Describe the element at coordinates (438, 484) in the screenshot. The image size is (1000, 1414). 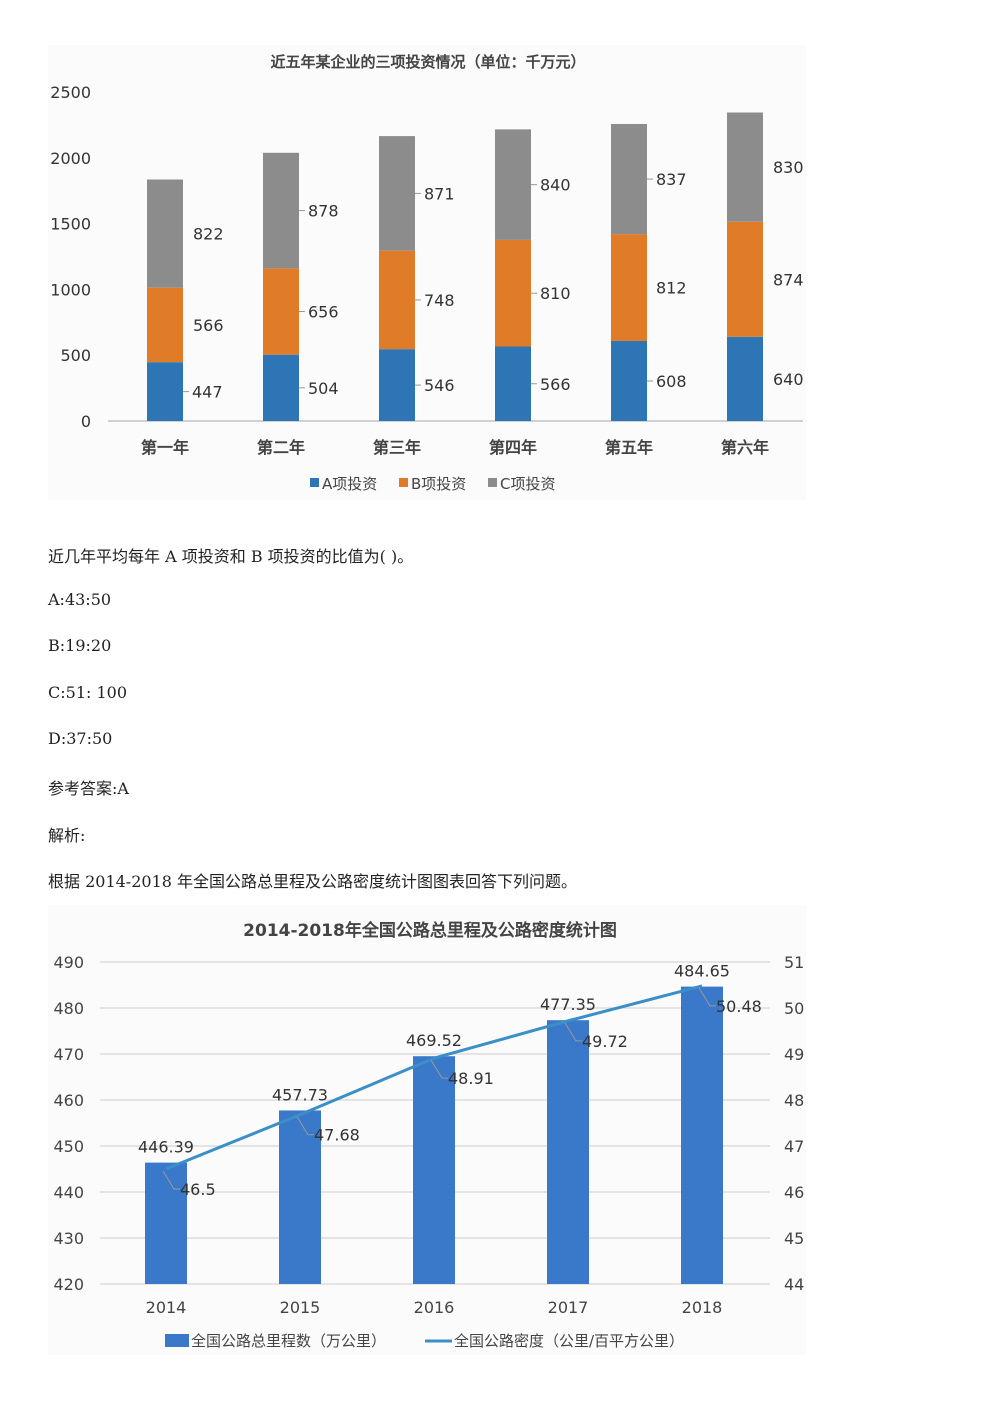
I see `legend-label: B项投资` at that location.